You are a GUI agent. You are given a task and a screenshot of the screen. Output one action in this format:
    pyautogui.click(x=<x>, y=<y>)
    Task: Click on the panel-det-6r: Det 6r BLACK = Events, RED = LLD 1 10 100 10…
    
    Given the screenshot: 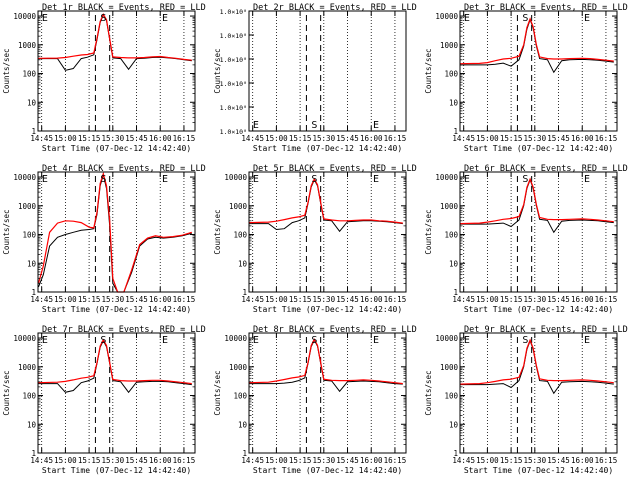 What is the action you would take?
    pyautogui.click(x=526, y=239)
    